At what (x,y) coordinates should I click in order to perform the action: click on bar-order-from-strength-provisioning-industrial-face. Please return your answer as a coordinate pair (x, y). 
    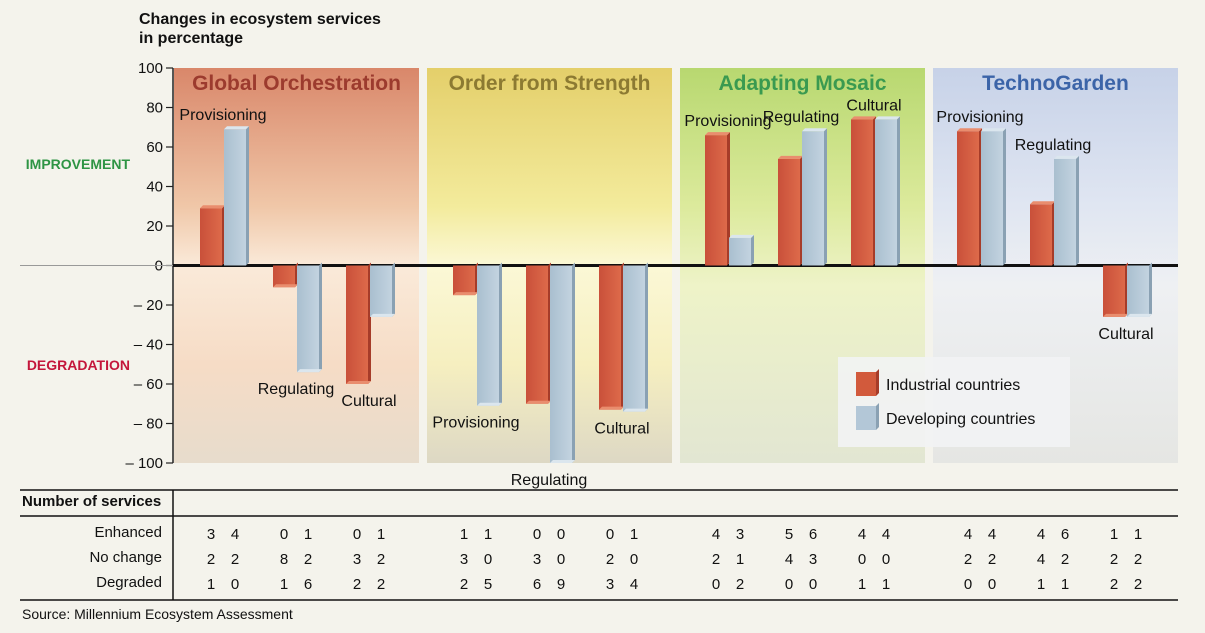
    Looking at the image, I should click on (464, 280).